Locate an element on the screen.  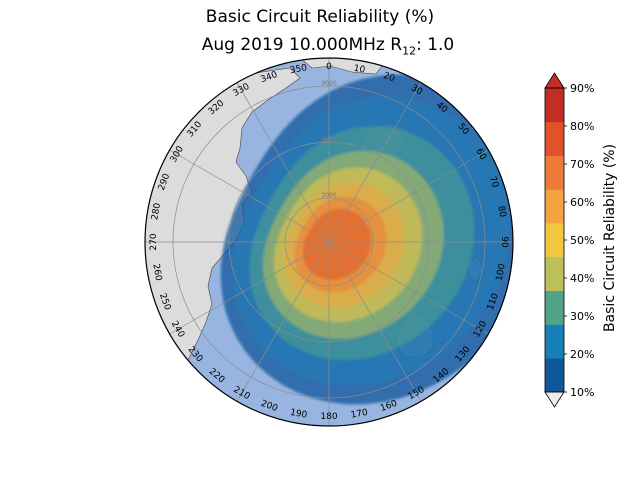
colorbar-extend-over is located at coordinates (554, 80).